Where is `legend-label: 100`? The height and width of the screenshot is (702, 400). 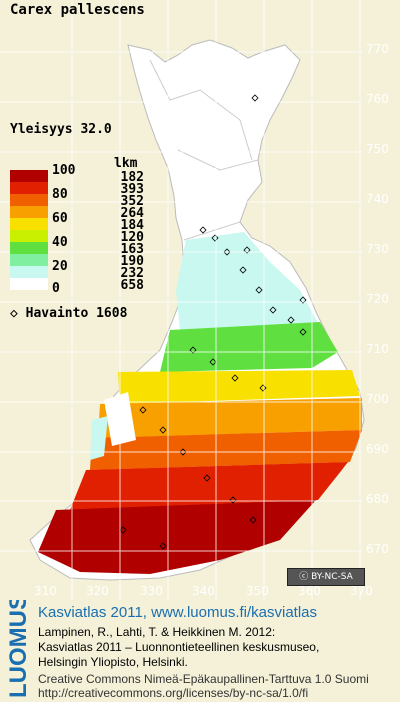
legend-label: 100 is located at coordinates (64, 170).